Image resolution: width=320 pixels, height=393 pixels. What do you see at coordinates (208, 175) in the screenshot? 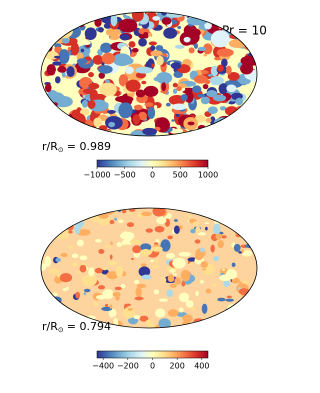
I see `colorbar-tick-label: 1000` at bounding box center [208, 175].